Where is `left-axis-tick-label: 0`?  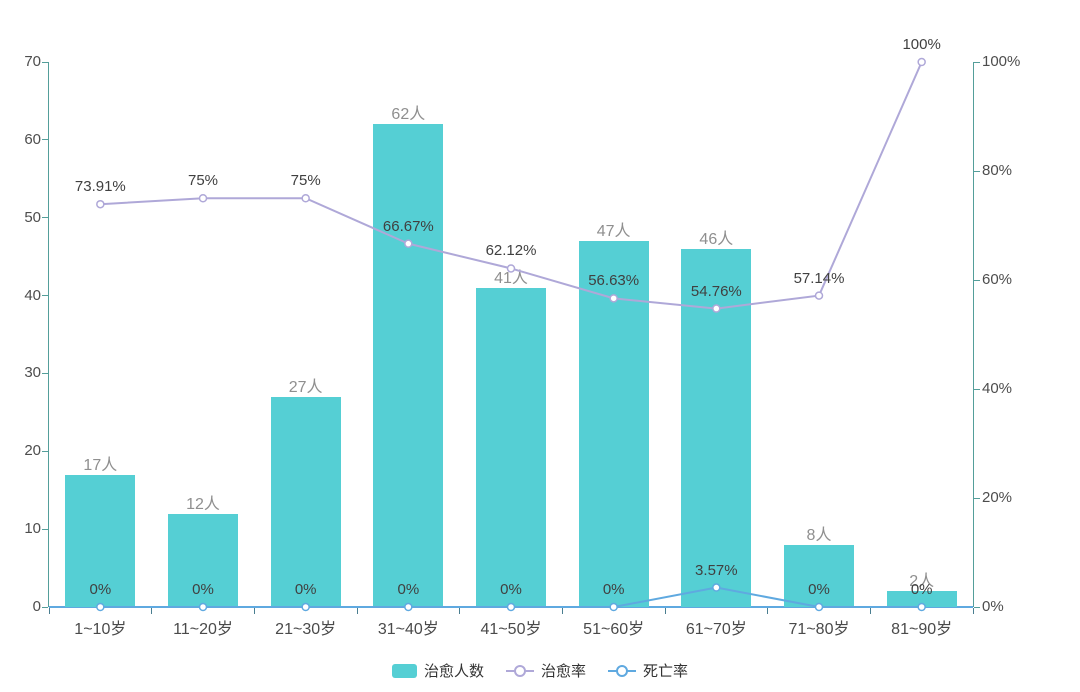 left-axis-tick-label: 0 is located at coordinates (36, 606).